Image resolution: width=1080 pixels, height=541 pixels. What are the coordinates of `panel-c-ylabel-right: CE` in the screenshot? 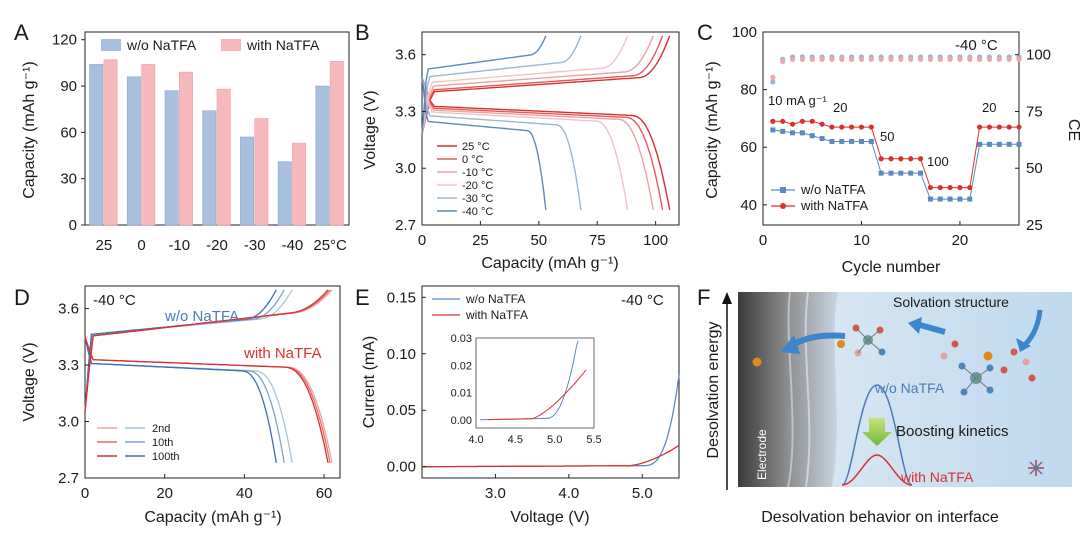 It's located at (1072, 130).